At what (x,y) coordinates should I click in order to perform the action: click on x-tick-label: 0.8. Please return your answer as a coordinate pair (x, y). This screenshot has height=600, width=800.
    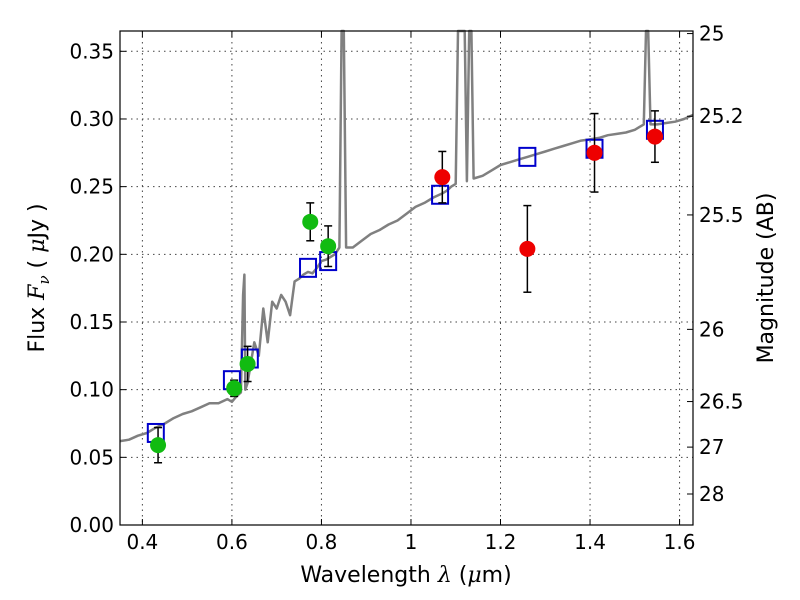
    Looking at the image, I should click on (322, 542).